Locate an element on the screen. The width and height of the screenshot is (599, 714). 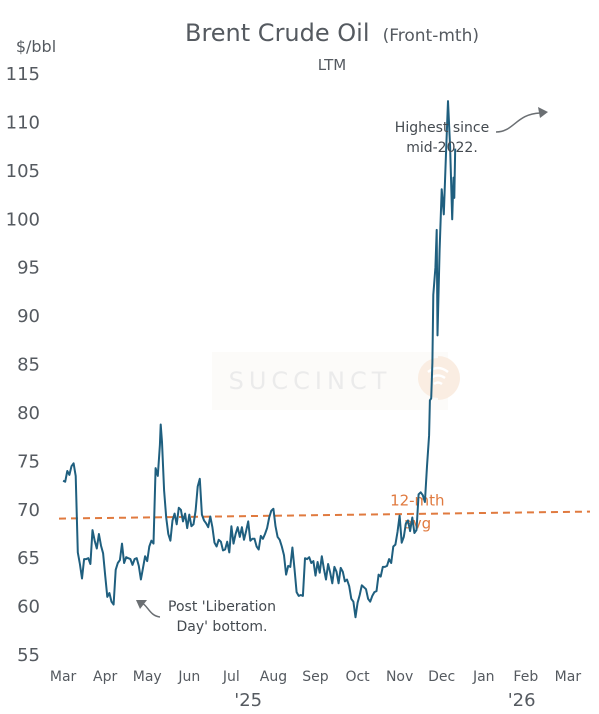
annotation-bottom: Post 'Liberation Day' bottom. is located at coordinates (206, 617).